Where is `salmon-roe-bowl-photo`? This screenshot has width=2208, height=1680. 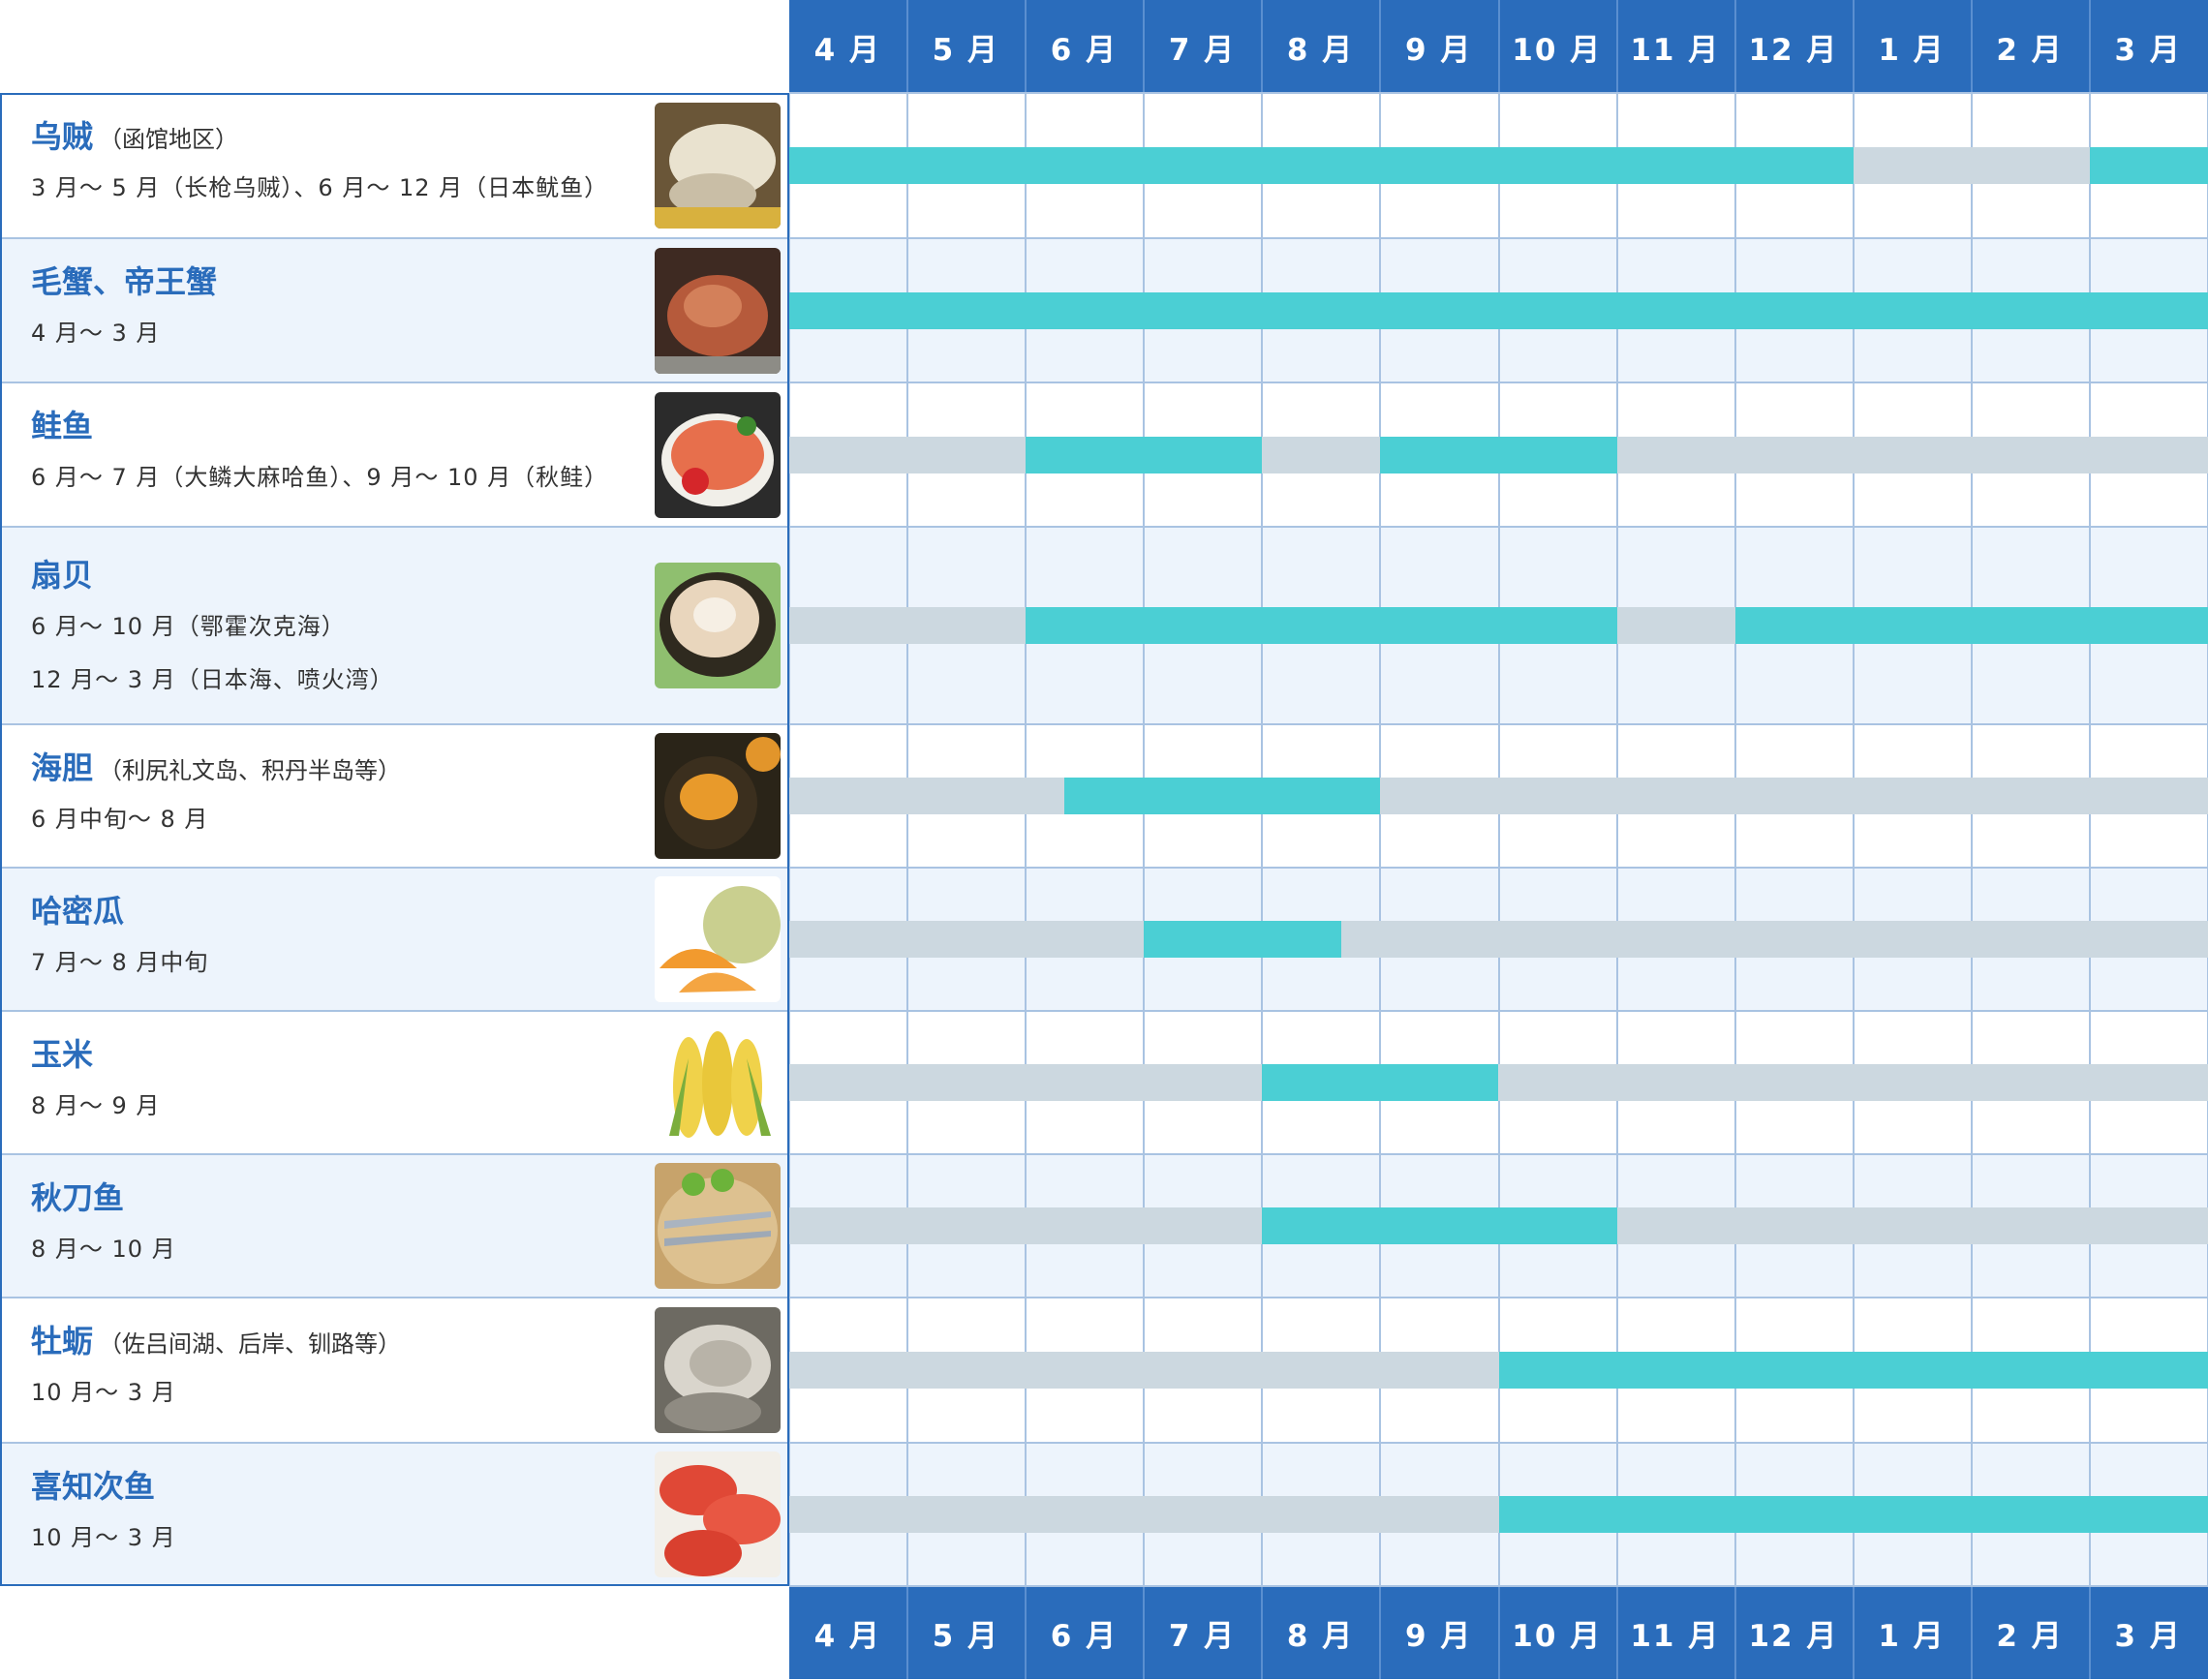 salmon-roe-bowl-photo is located at coordinates (718, 455).